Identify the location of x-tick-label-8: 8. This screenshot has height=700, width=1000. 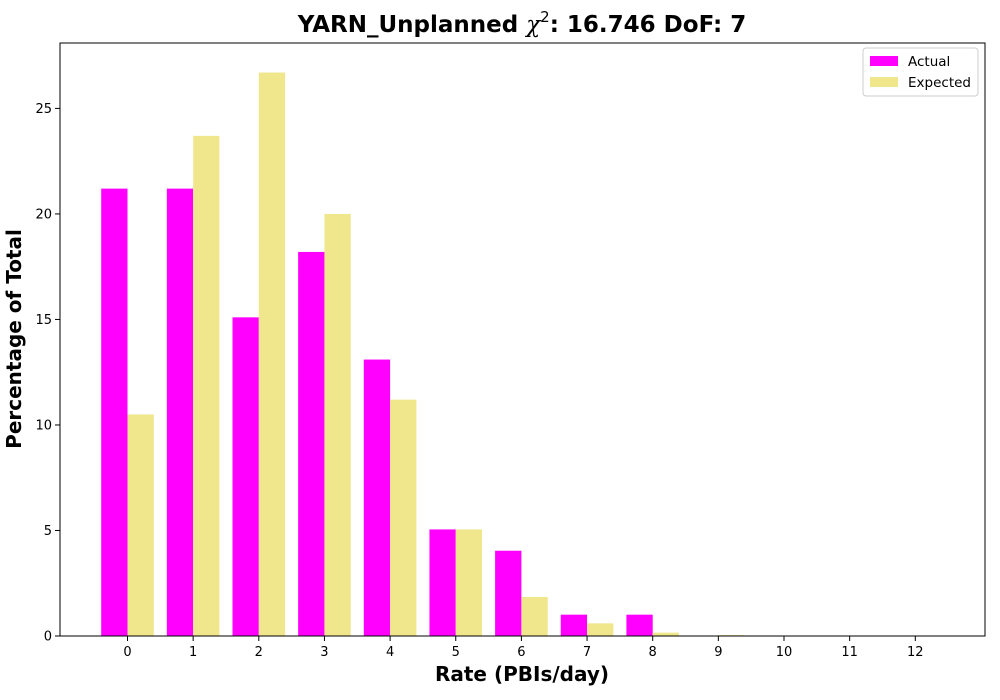
(653, 652).